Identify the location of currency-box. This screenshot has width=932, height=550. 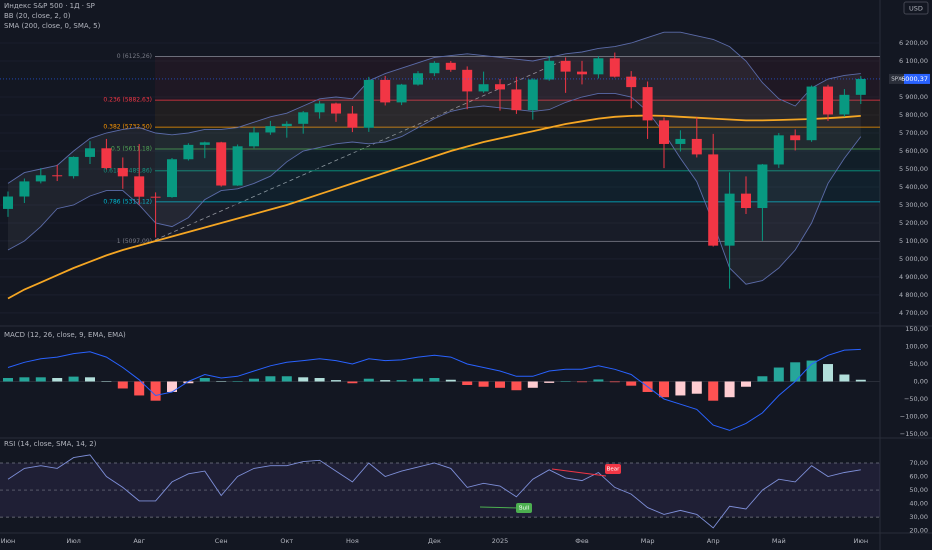
(916, 8).